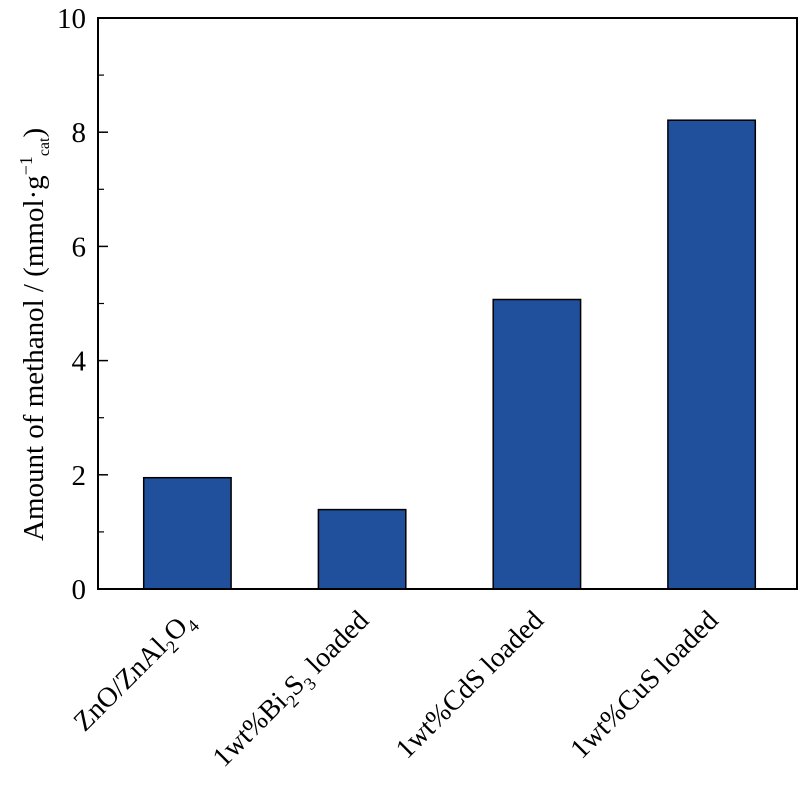  What do you see at coordinates (34, 358) in the screenshot?
I see `y-axis-label-main: Amount of methanol / (mmol·g` at bounding box center [34, 358].